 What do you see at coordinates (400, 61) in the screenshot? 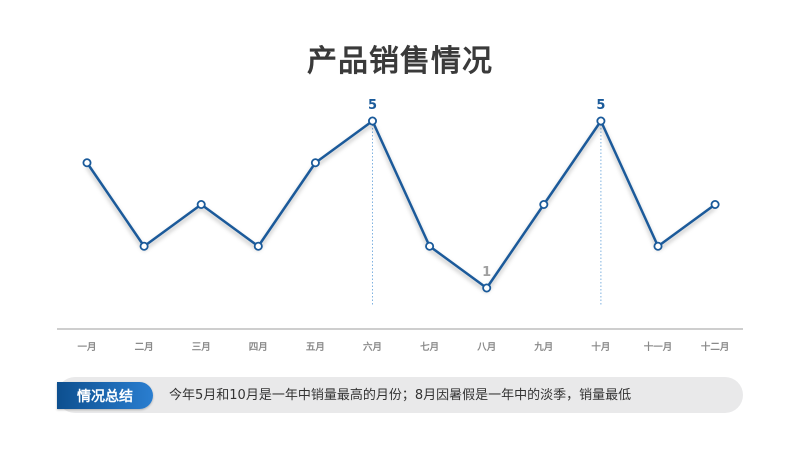
I see `page-title: 产品销售情况` at bounding box center [400, 61].